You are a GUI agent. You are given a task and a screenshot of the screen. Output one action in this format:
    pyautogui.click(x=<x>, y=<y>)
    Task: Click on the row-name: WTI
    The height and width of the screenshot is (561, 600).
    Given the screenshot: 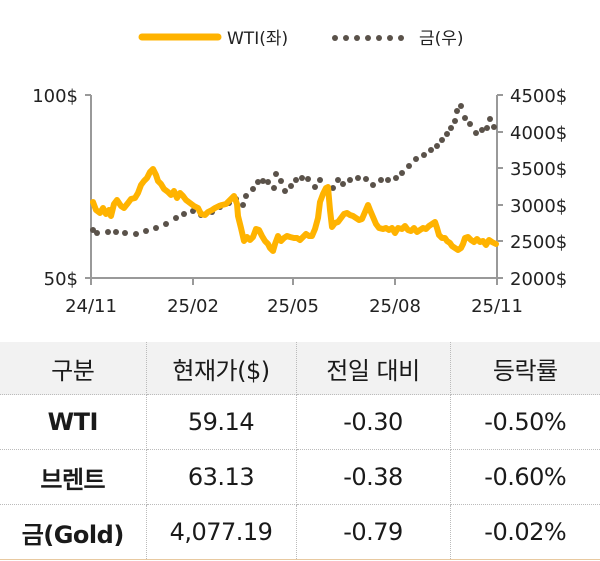 What is the action you would take?
    pyautogui.click(x=73, y=422)
    